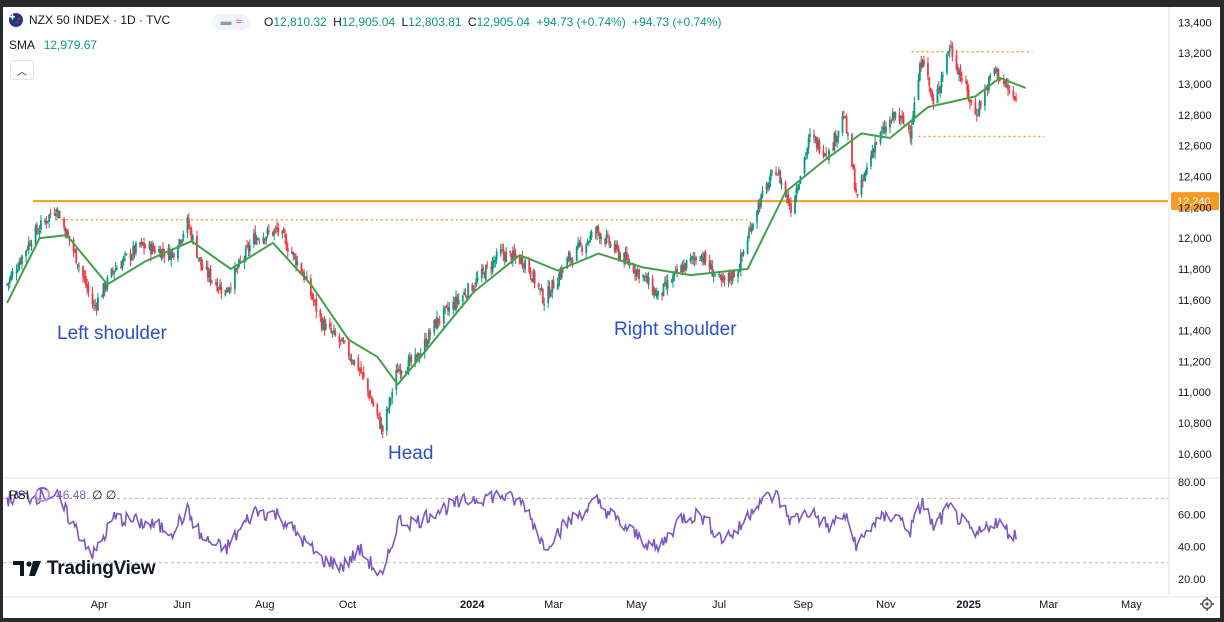 The width and height of the screenshot is (1224, 622). Describe the element at coordinates (19, 494) in the screenshot. I see `rsi-label: RSI` at that location.